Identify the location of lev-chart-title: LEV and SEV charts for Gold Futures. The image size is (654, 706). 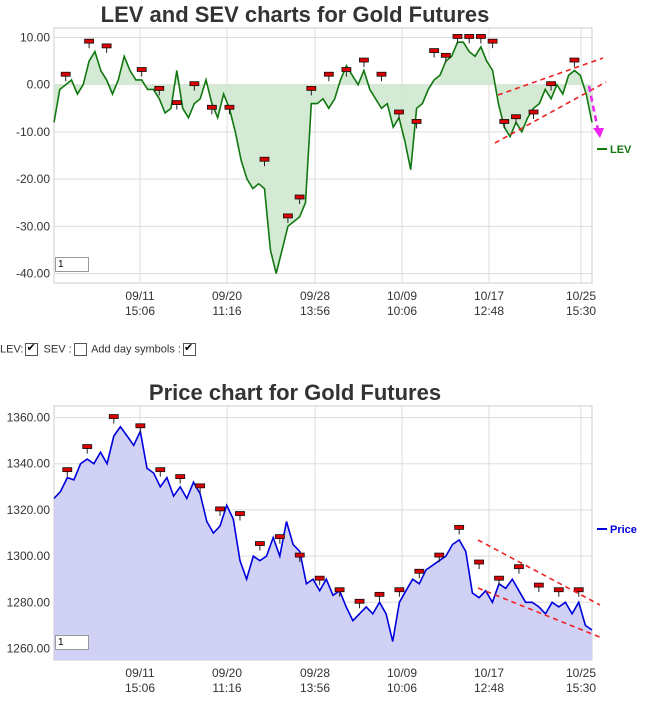
(295, 14).